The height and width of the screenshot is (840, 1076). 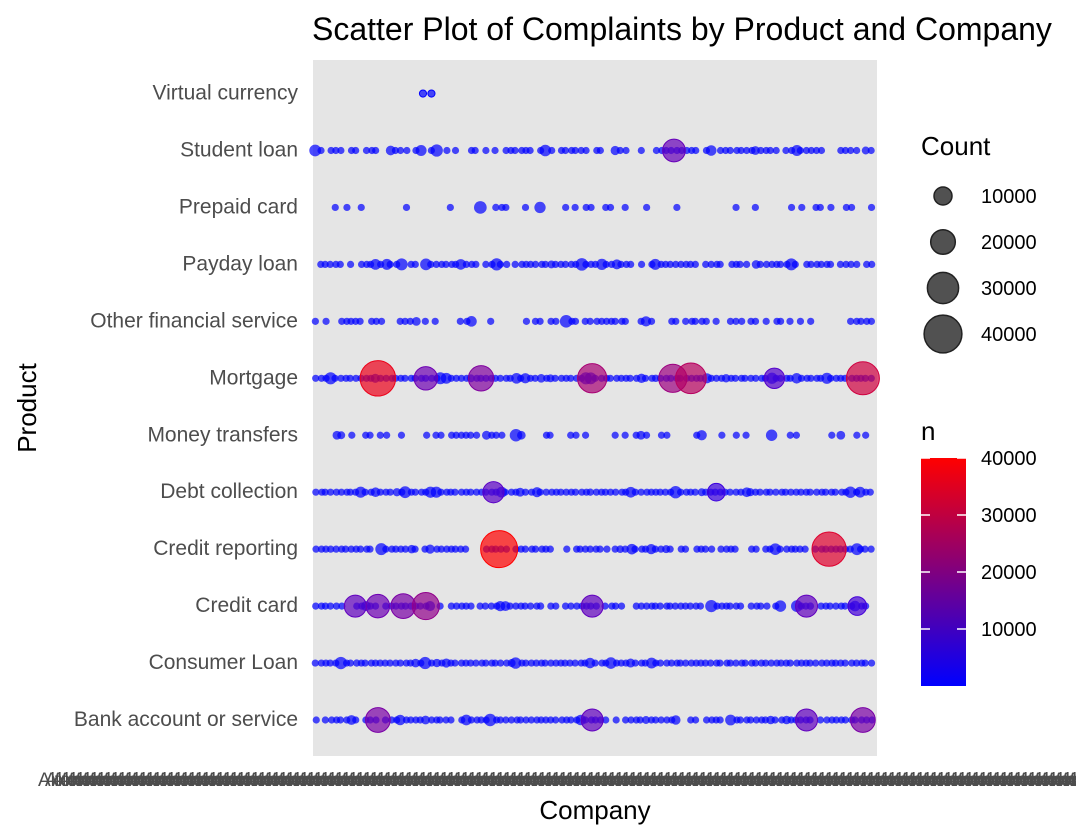 What do you see at coordinates (1009, 630) in the screenshot?
I see `color-legend-tick-label: 10000` at bounding box center [1009, 630].